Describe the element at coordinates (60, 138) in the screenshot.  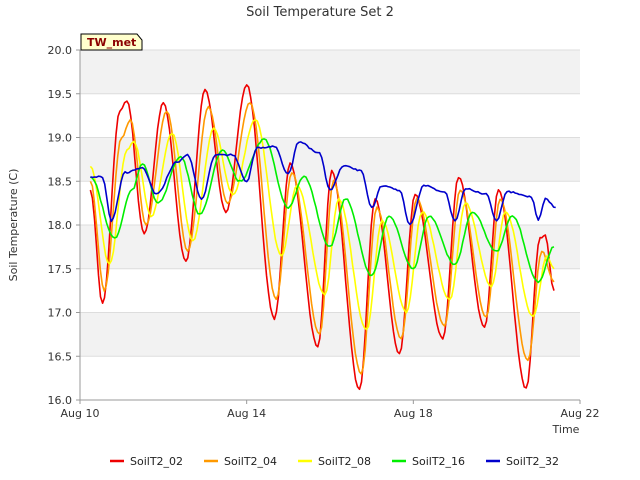
I see `y-tick-label: 19.0` at that location.